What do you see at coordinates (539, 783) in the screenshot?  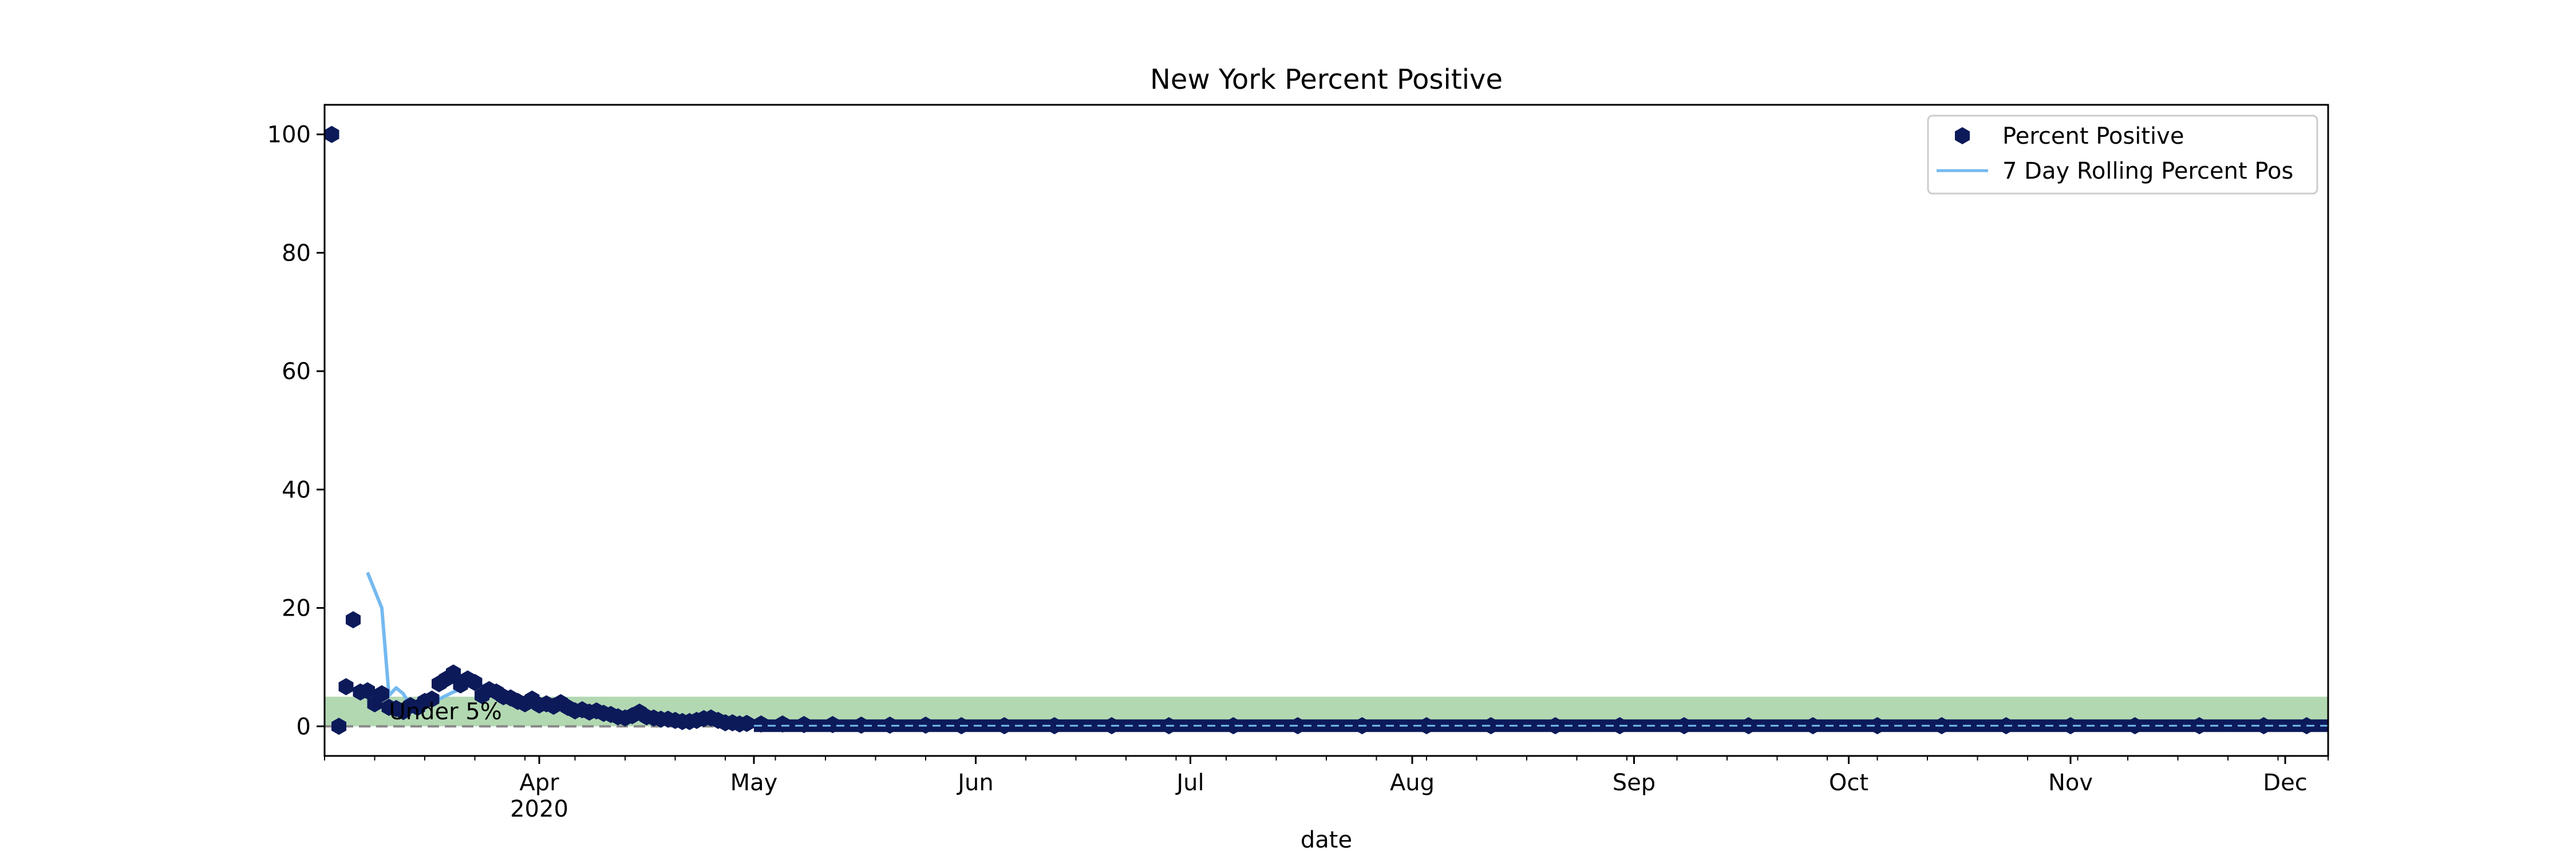 I see `x-tick-label: Apr` at bounding box center [539, 783].